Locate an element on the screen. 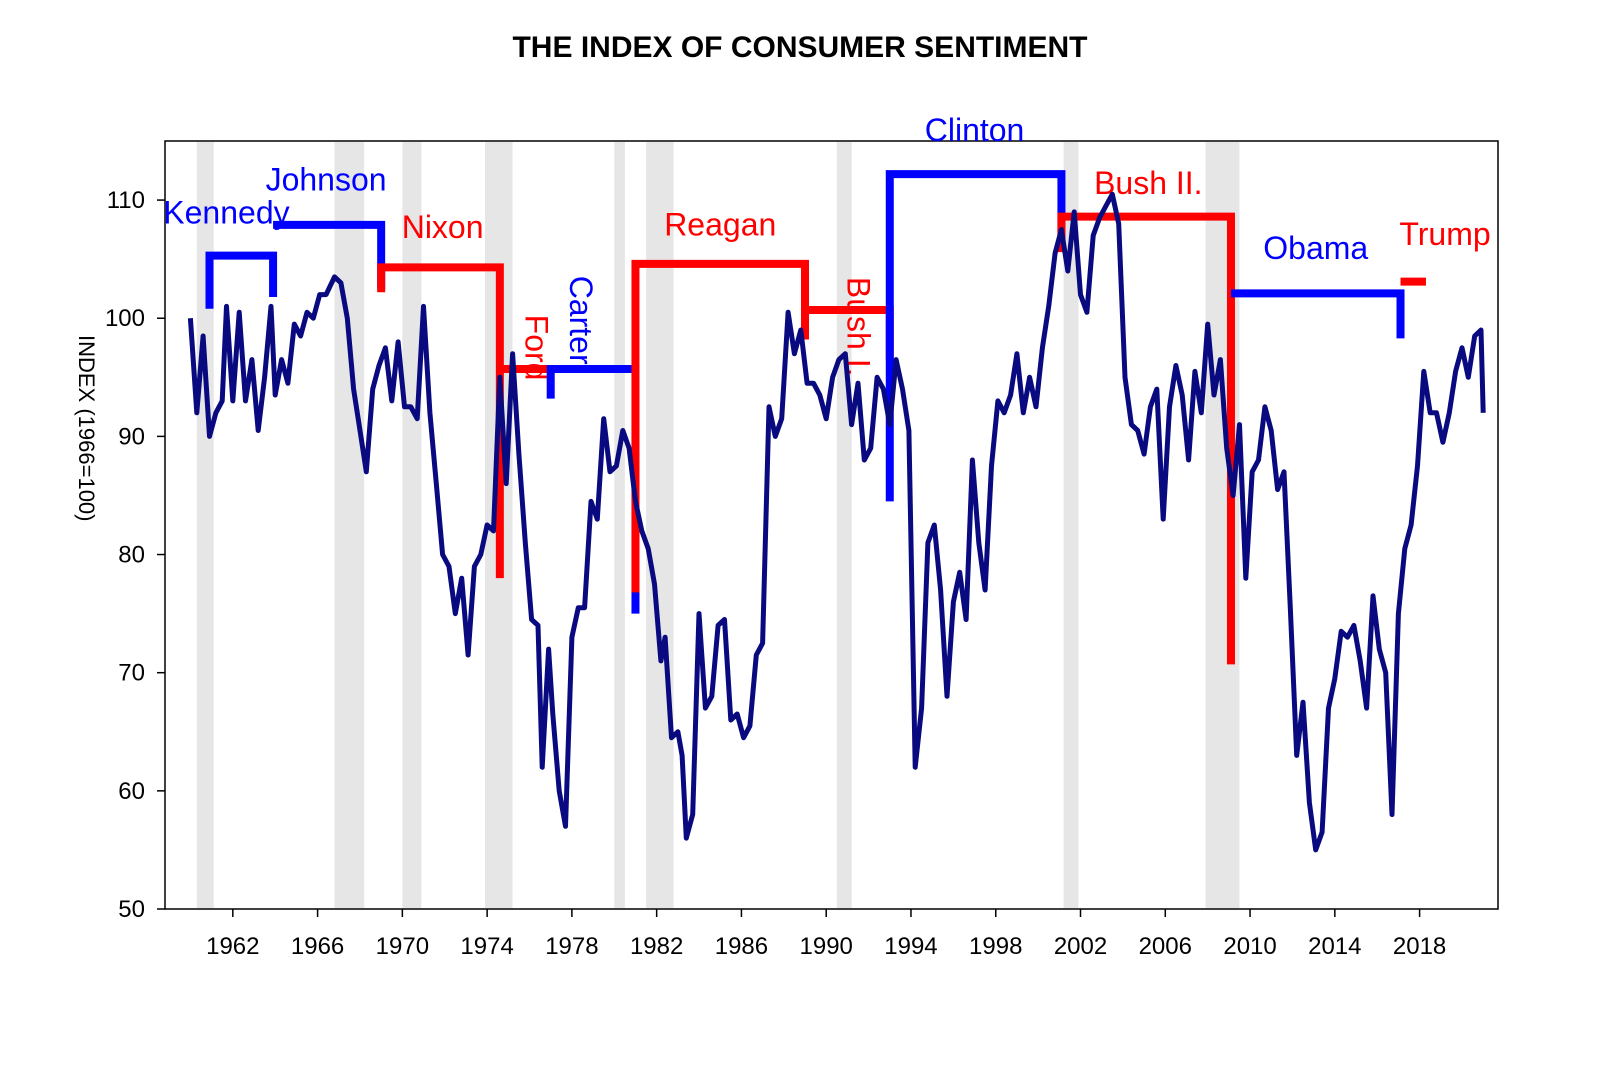  x-tick-label: 1974 is located at coordinates (486, 946).